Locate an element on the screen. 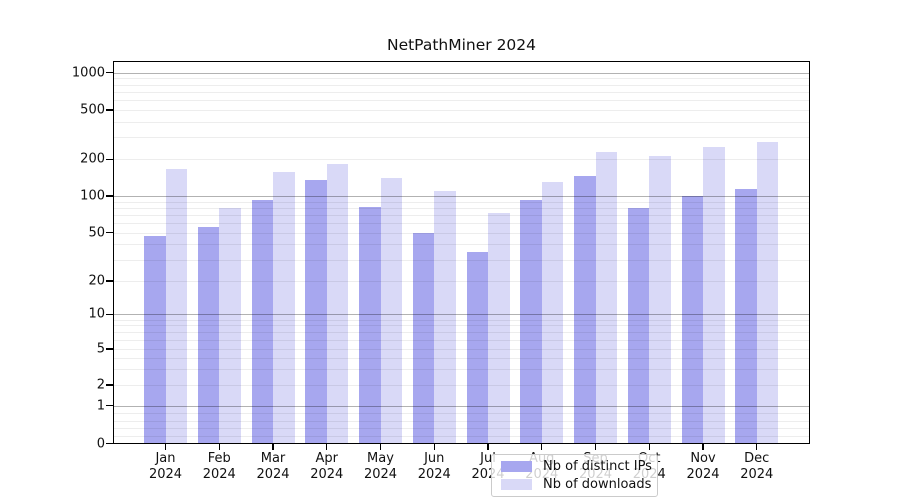  y-tick-label: 20 is located at coordinates (96, 281).